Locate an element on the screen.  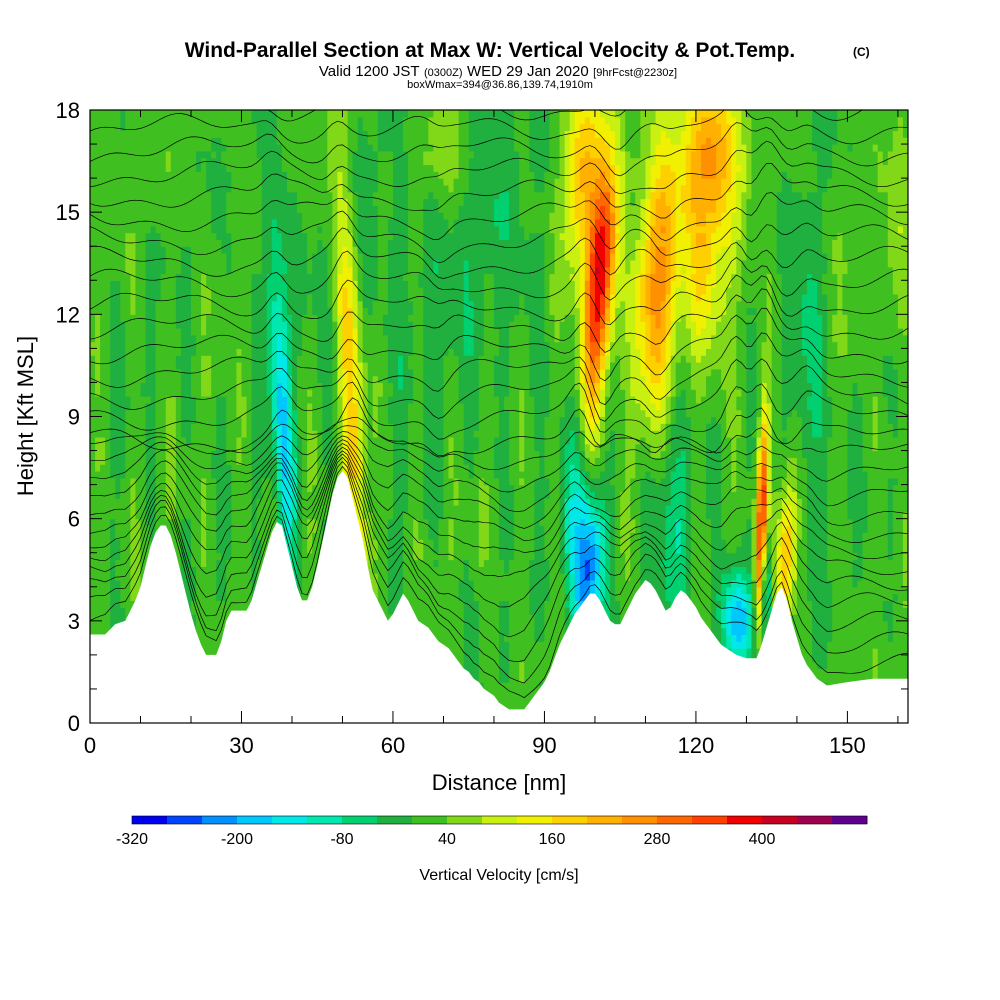
subtitle-date: WED 29 Jan 2020 is located at coordinates (528, 71).